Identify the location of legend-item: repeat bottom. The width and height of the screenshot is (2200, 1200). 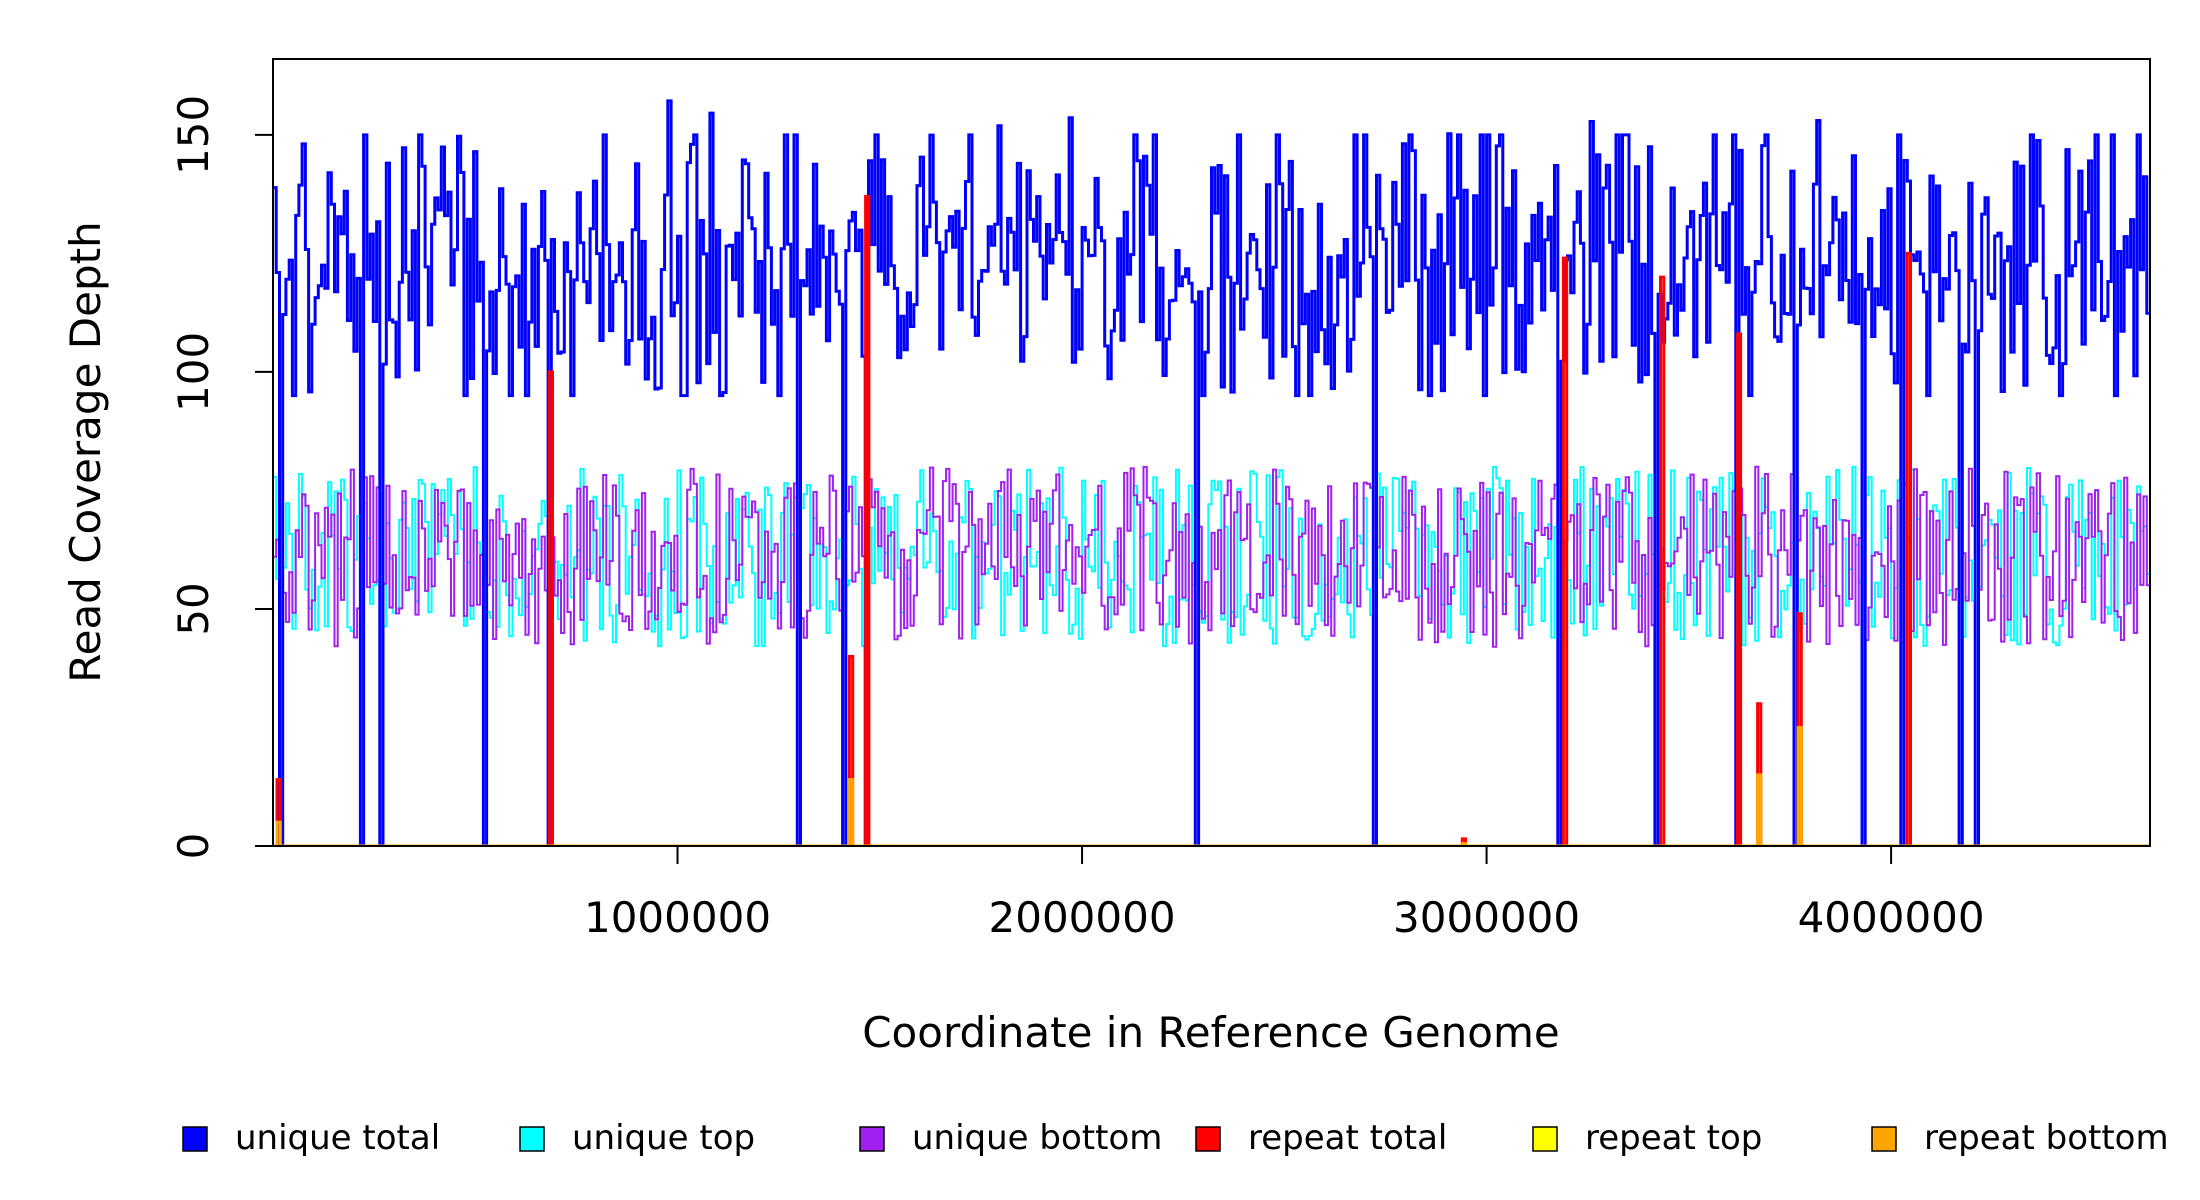
(2020, 1138).